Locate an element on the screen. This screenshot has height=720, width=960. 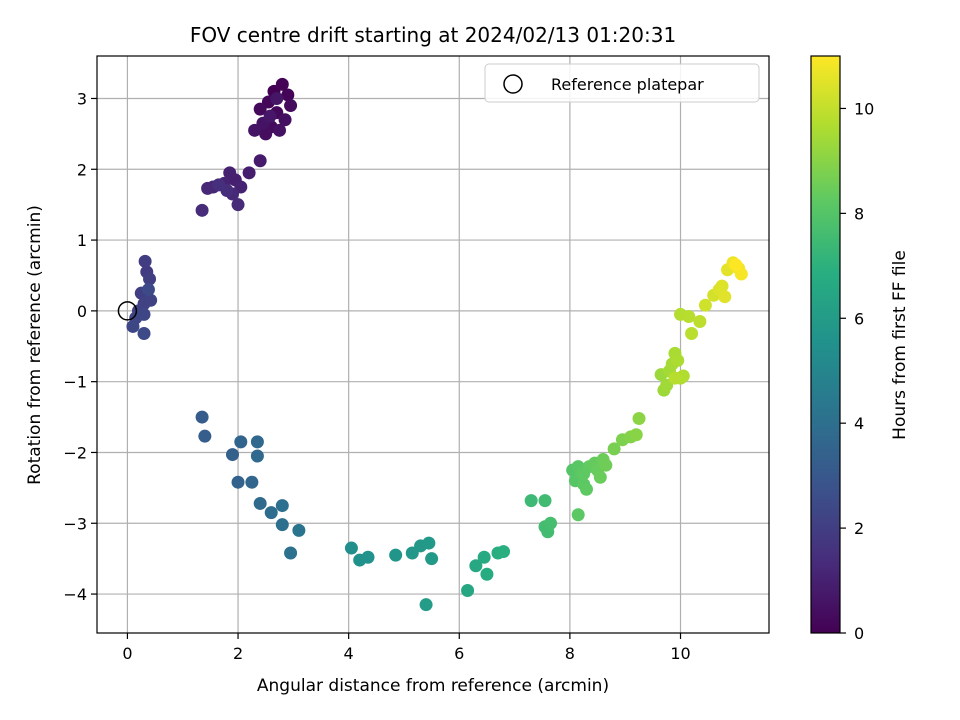
x-tick-label: 4 is located at coordinates (349, 653).